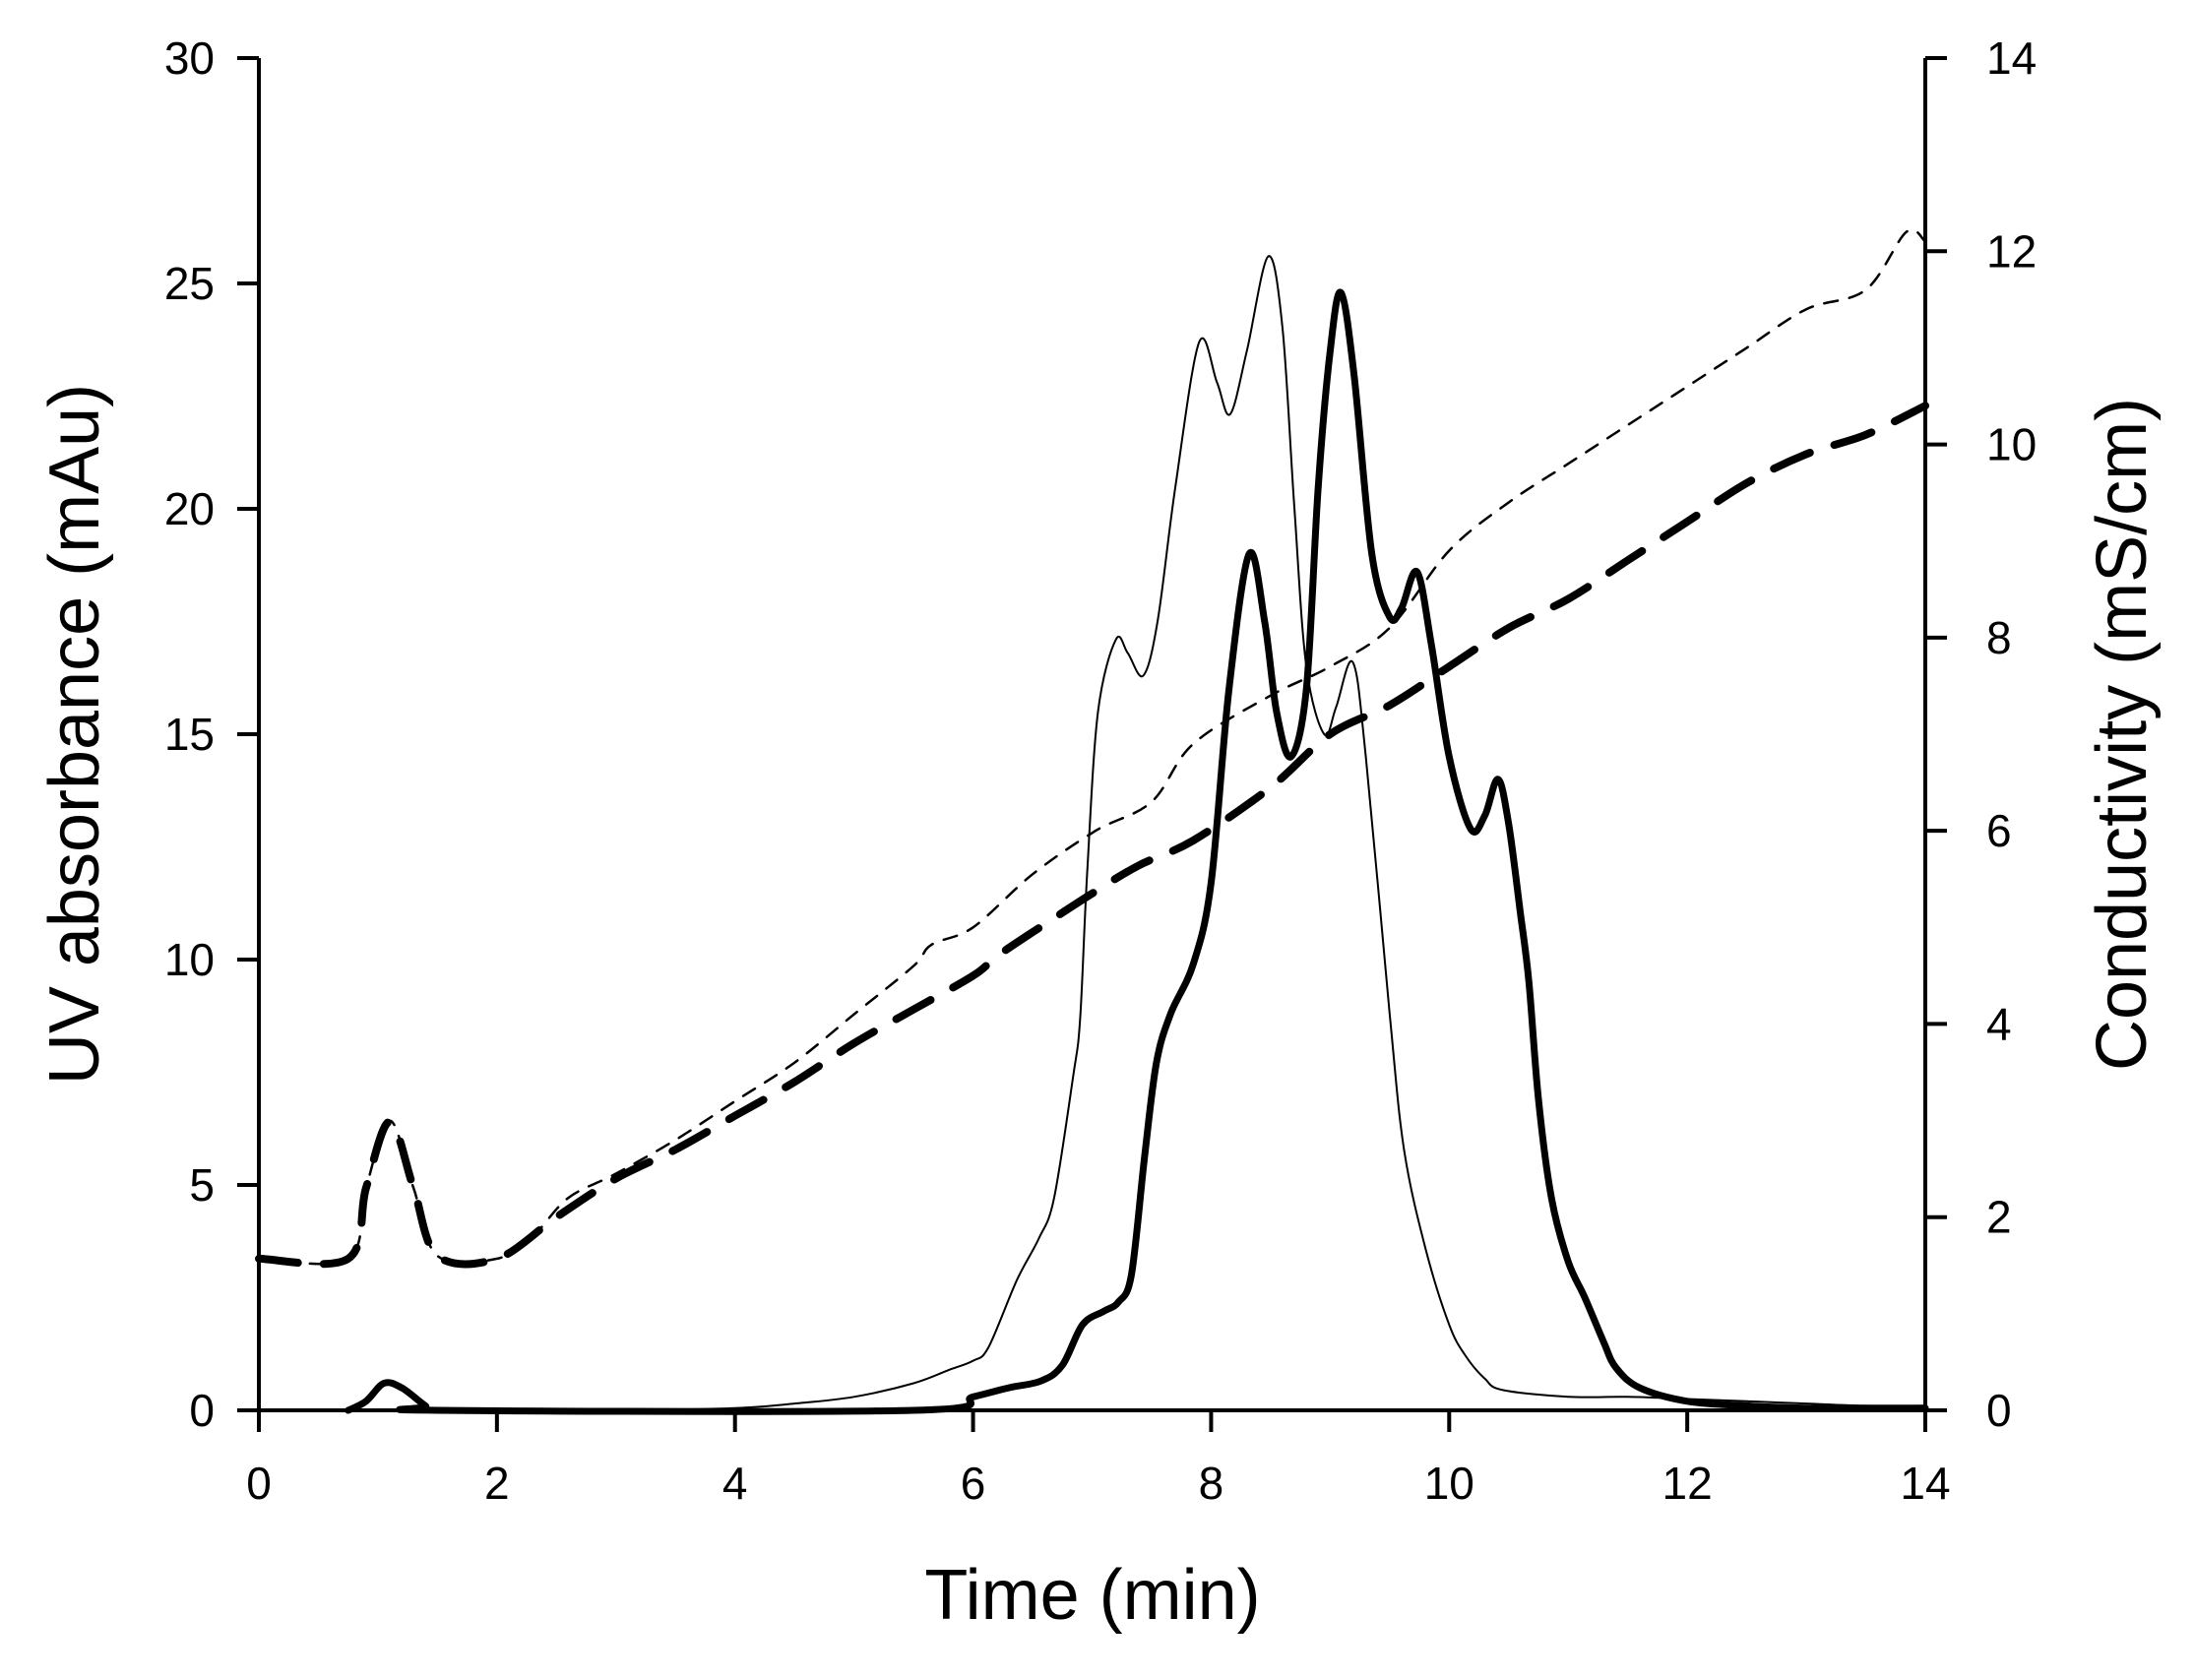  What do you see at coordinates (973, 1483) in the screenshot?
I see `x-tick-label: 6` at bounding box center [973, 1483].